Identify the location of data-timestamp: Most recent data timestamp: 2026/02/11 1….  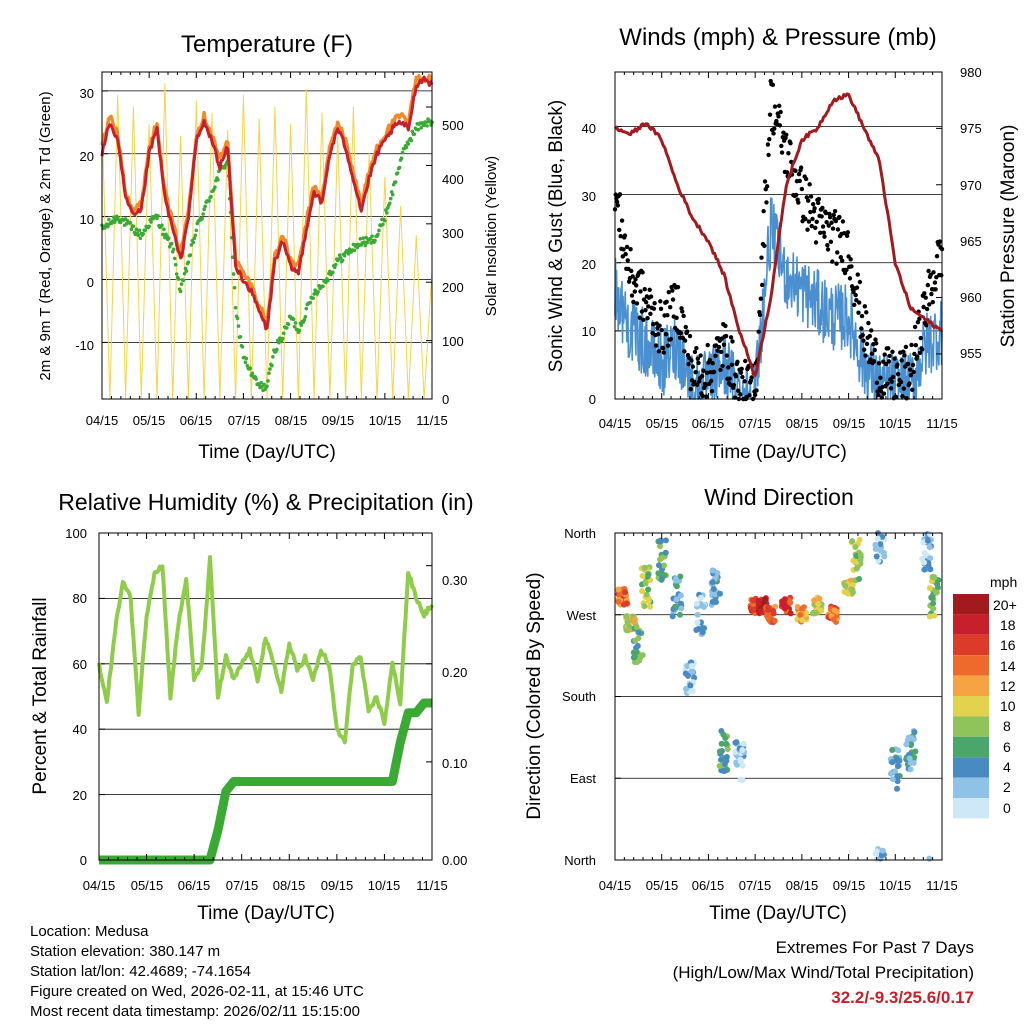
(195, 1011).